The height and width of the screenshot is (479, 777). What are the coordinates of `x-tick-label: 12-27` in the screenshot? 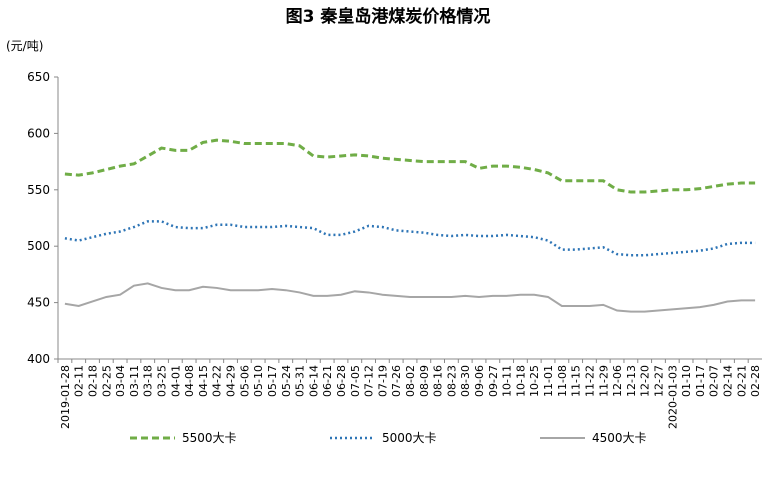 It's located at (658, 381).